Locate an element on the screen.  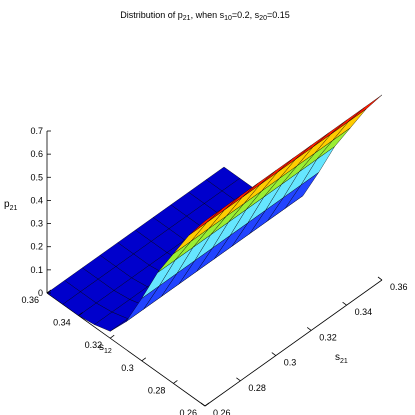
z-tick-label: 0.2 is located at coordinates (36, 247).